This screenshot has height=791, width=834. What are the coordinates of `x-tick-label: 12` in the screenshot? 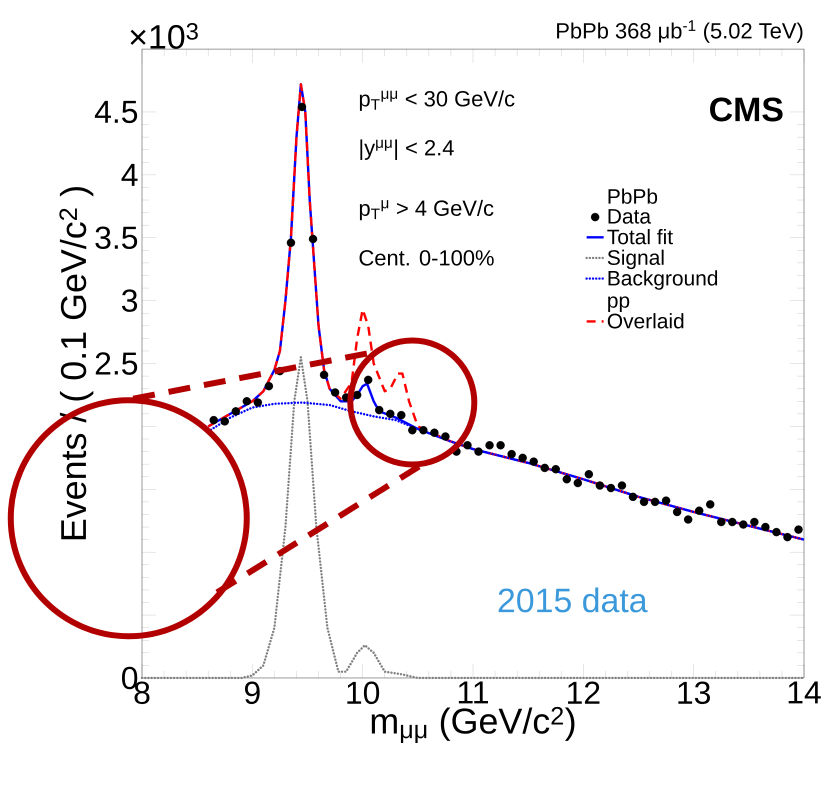 It's located at (584, 693).